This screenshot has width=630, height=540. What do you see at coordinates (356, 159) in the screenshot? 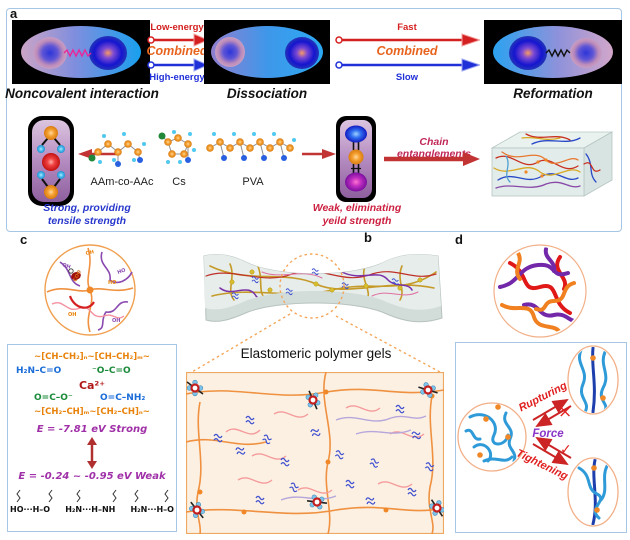
I see `weak-bond-capsule-graphic` at bounding box center [356, 159].